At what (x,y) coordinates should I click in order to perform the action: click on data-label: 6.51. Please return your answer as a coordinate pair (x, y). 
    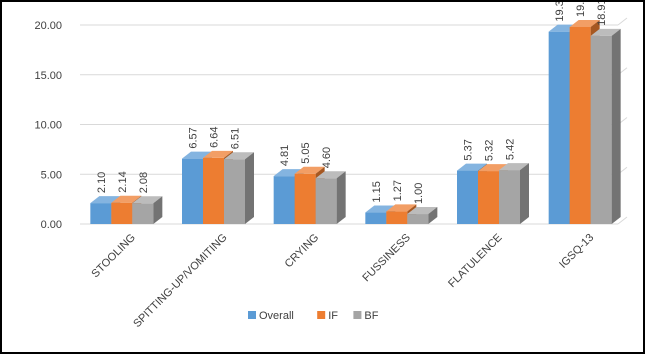
    Looking at the image, I should click on (236, 138).